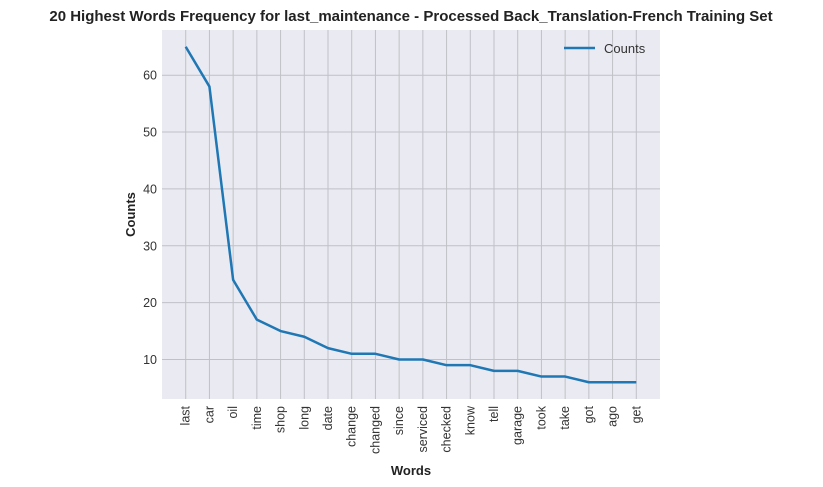 Image resolution: width=823 pixels, height=487 pixels. Describe the element at coordinates (209, 414) in the screenshot. I see `x-tick-label-car: car` at that location.